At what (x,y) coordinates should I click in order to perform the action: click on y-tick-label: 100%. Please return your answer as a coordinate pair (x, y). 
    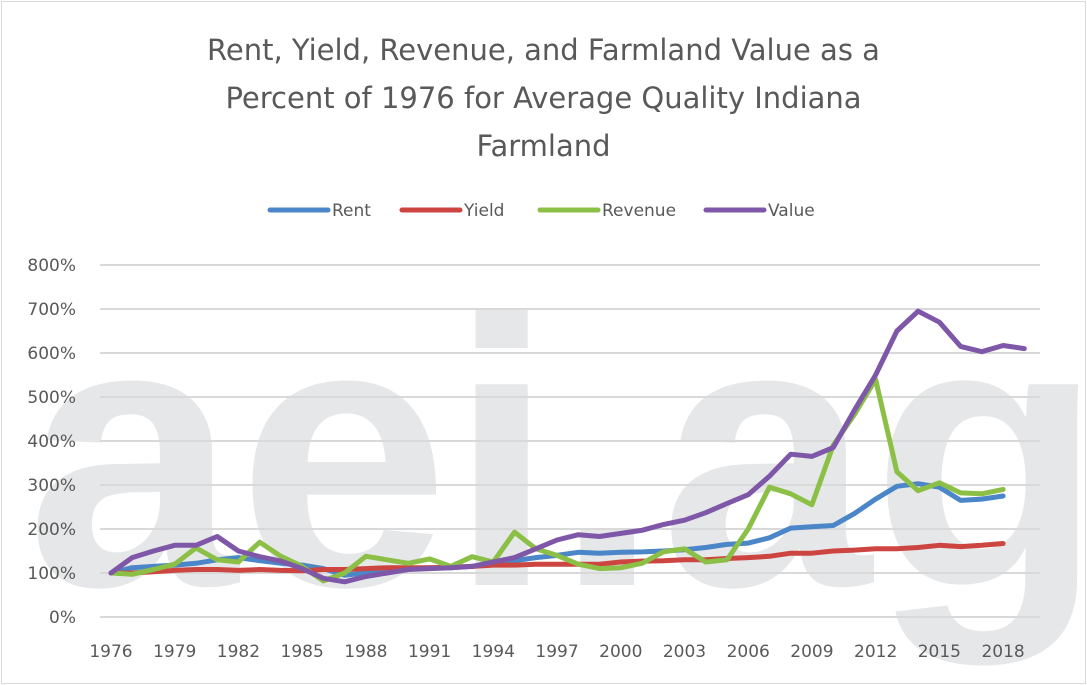
    Looking at the image, I should click on (51, 574).